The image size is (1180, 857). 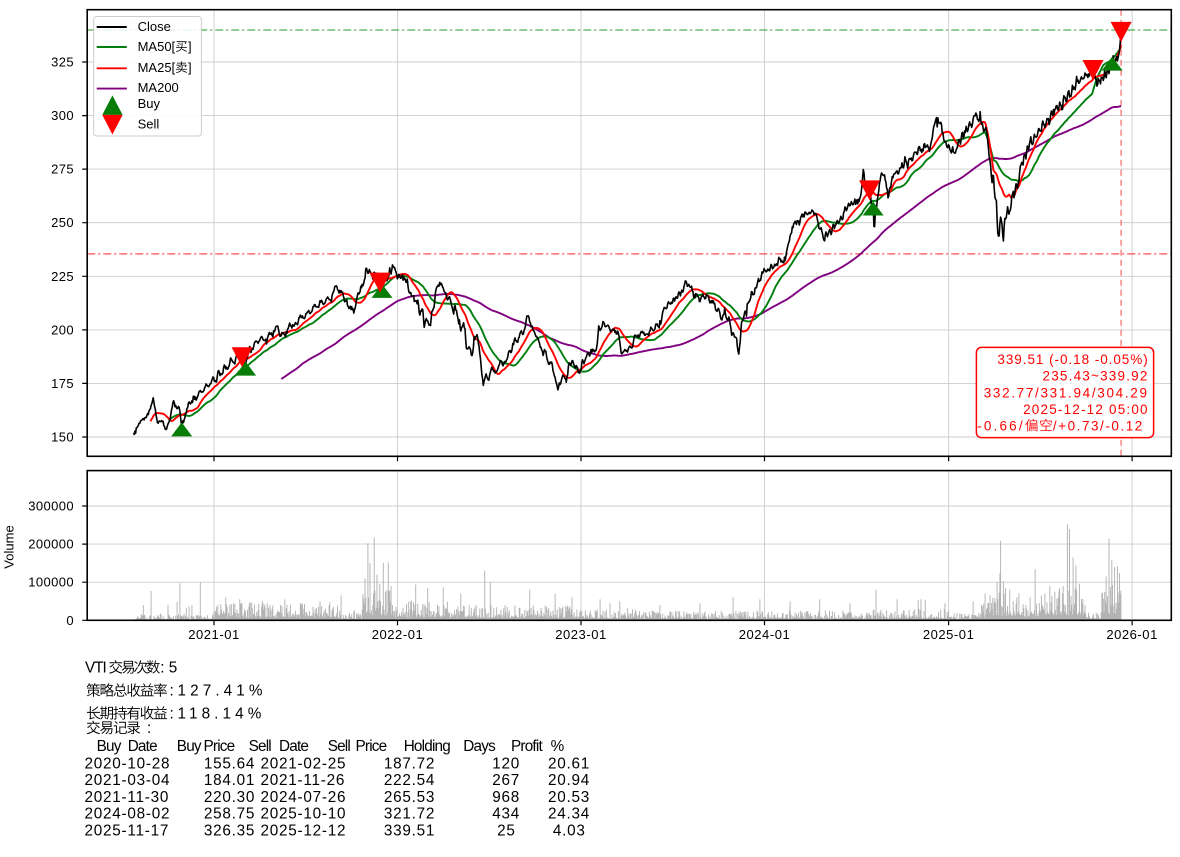 What do you see at coordinates (62, 437) in the screenshot?
I see `svg-text: 150` at bounding box center [62, 437].